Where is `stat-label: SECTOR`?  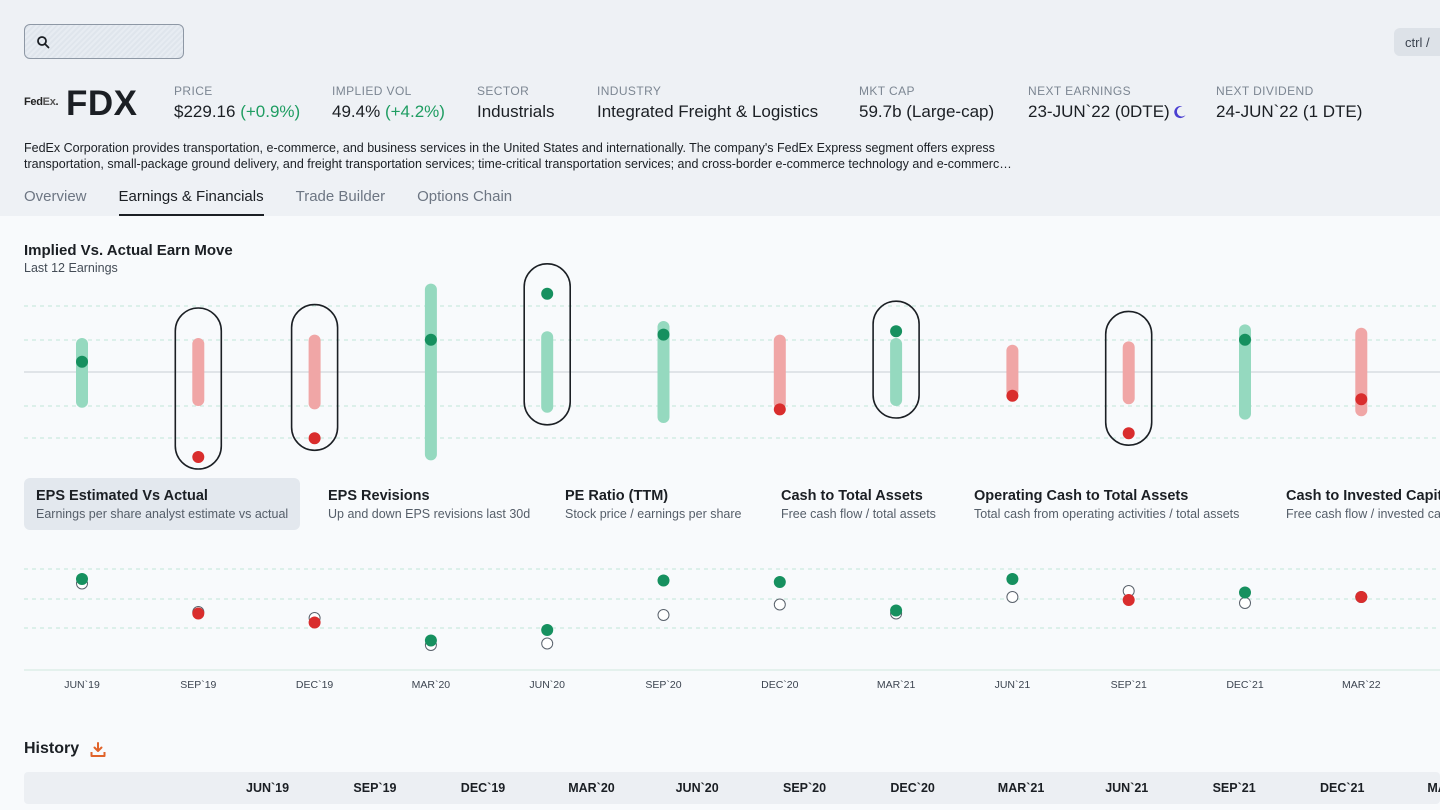 stat-label: SECTOR is located at coordinates (503, 91).